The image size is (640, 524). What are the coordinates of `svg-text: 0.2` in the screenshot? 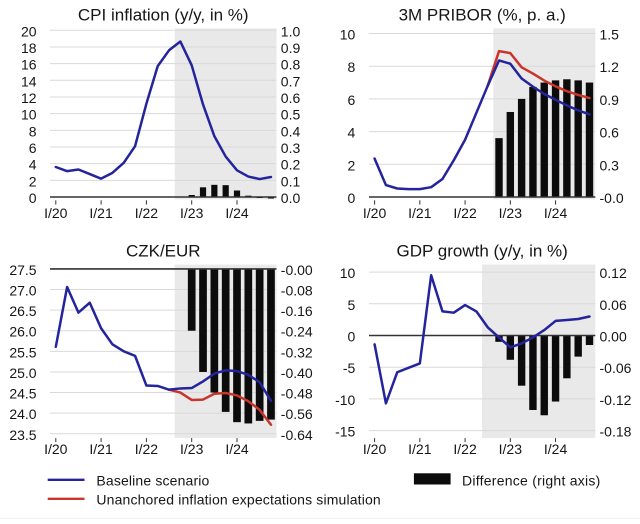 It's located at (291, 165).